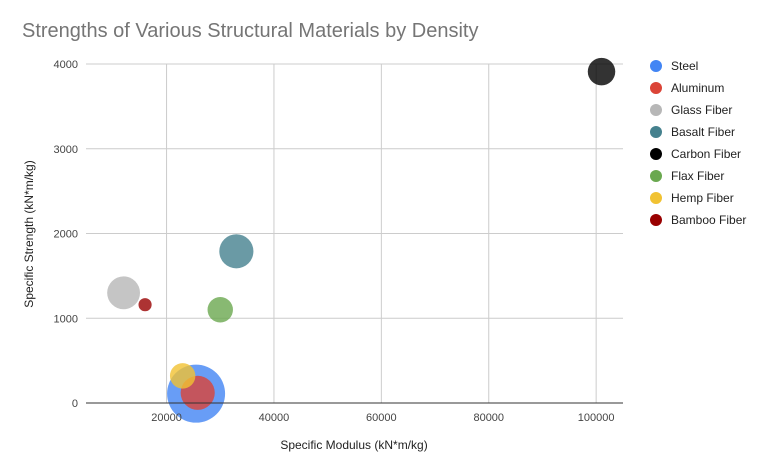 This screenshot has height=468, width=764. Describe the element at coordinates (702, 110) in the screenshot. I see `legend-label: Glass Fiber` at that location.